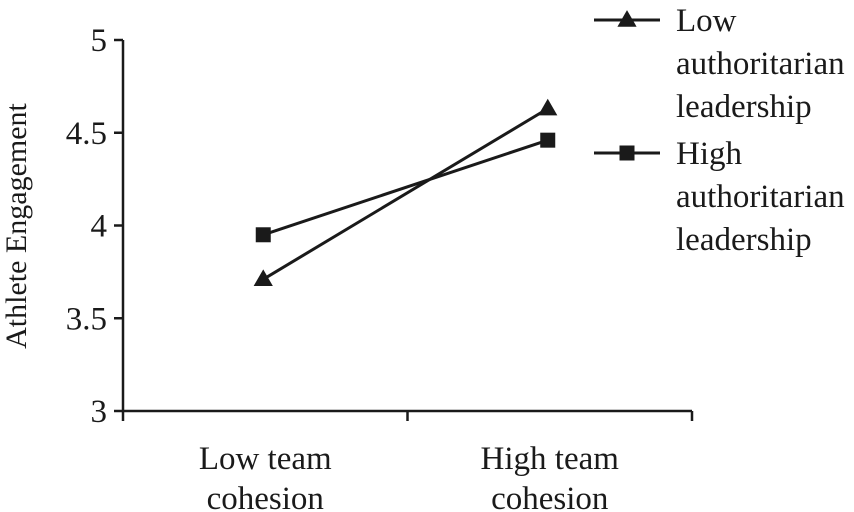 Image resolution: width=854 pixels, height=512 pixels. Describe the element at coordinates (409, 476) in the screenshot. I see `x-axis-categories: Low team cohesion High team cohesion` at that location.